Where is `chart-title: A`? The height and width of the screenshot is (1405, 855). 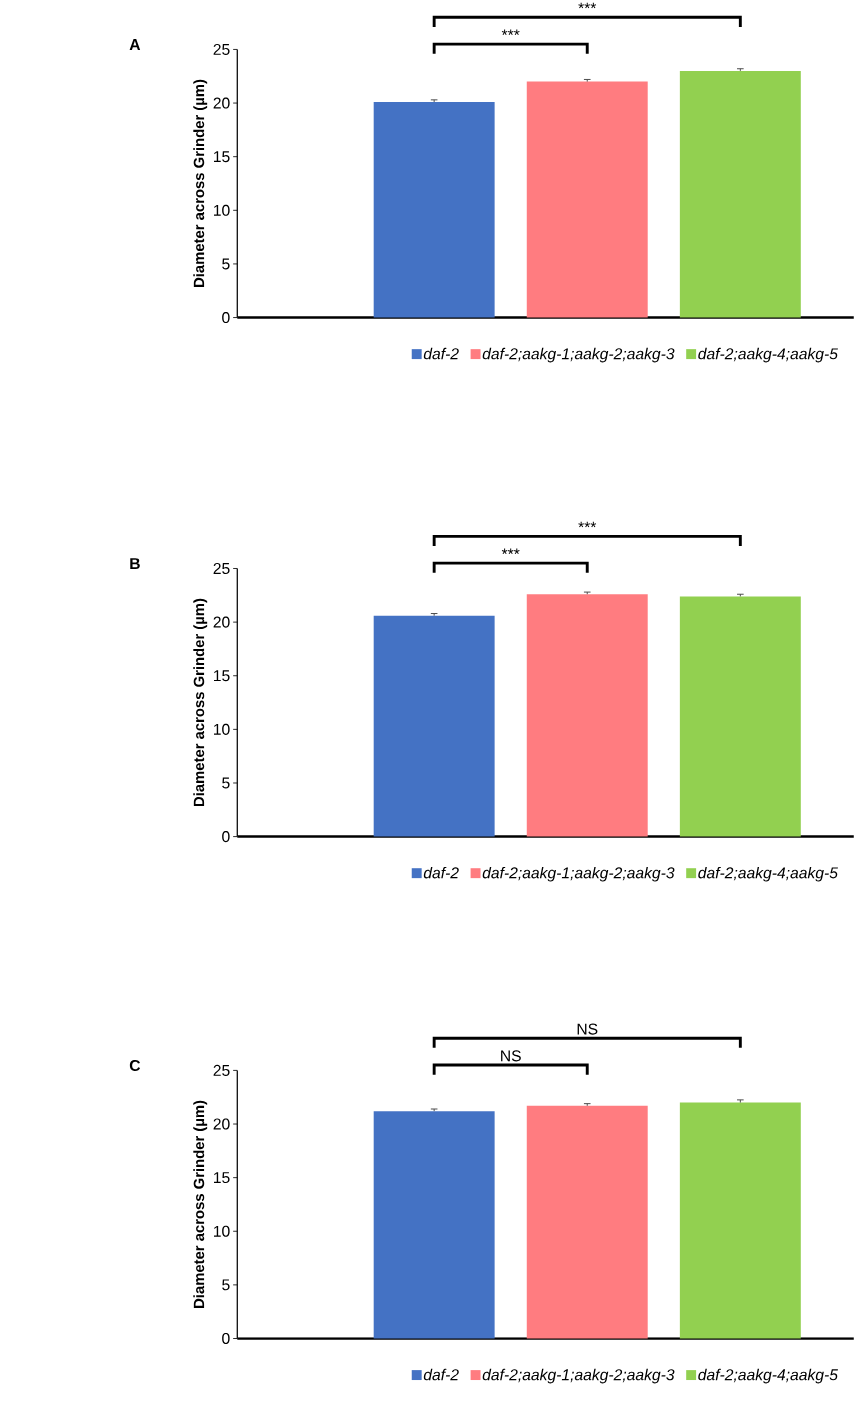
chart-title: A is located at coordinates (135, 44).